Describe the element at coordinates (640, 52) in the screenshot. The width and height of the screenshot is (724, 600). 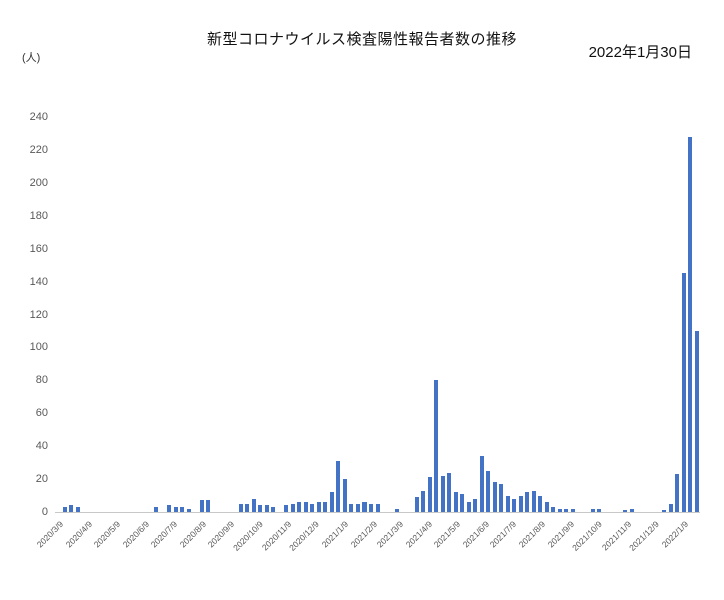
I see `report-date: 2022年1月30日` at that location.